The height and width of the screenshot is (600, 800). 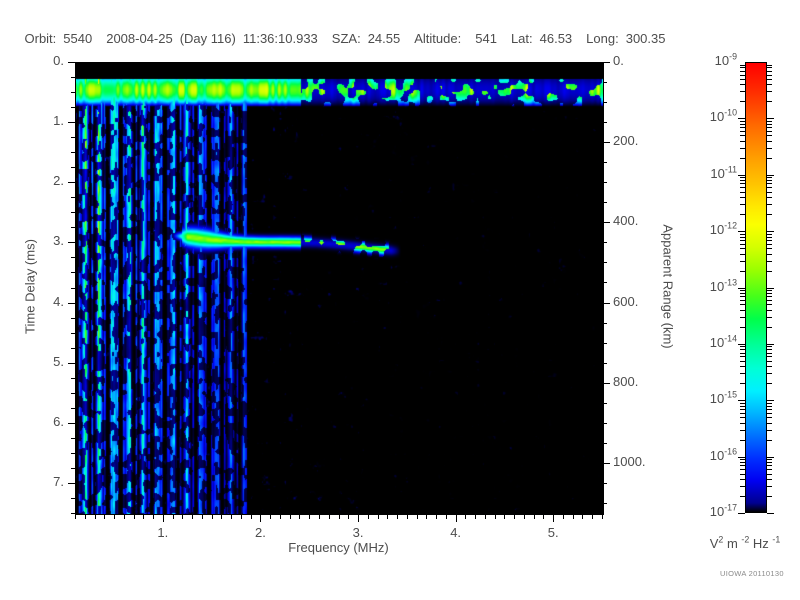 What do you see at coordinates (618, 60) in the screenshot?
I see `y2-tick-label: 0.` at bounding box center [618, 60].